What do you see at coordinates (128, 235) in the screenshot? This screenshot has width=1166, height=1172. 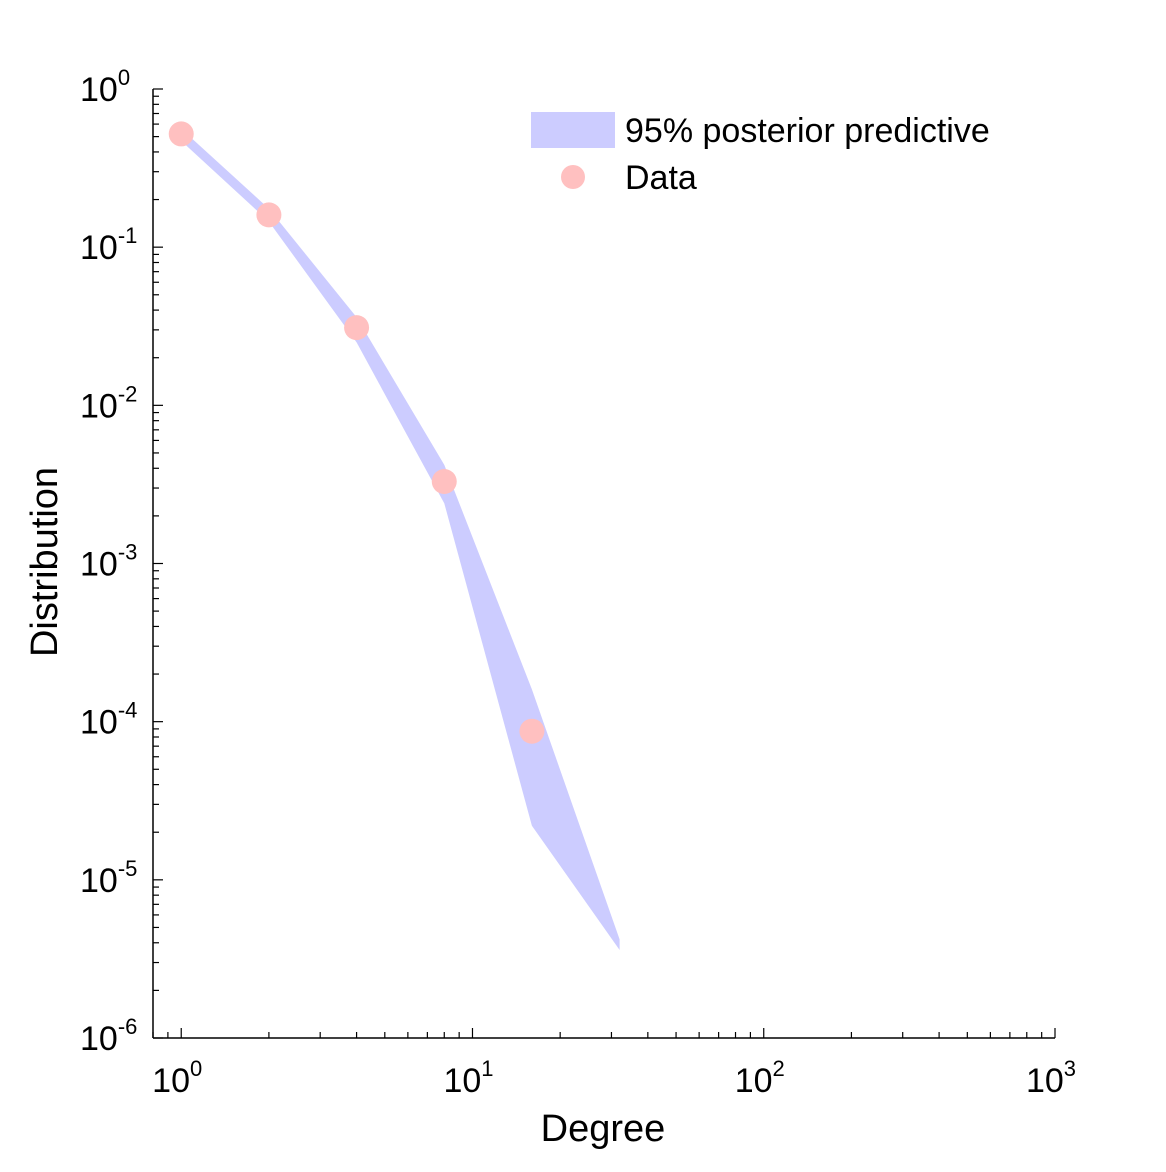 I see `y-tick-label-exp: -1` at bounding box center [128, 235].